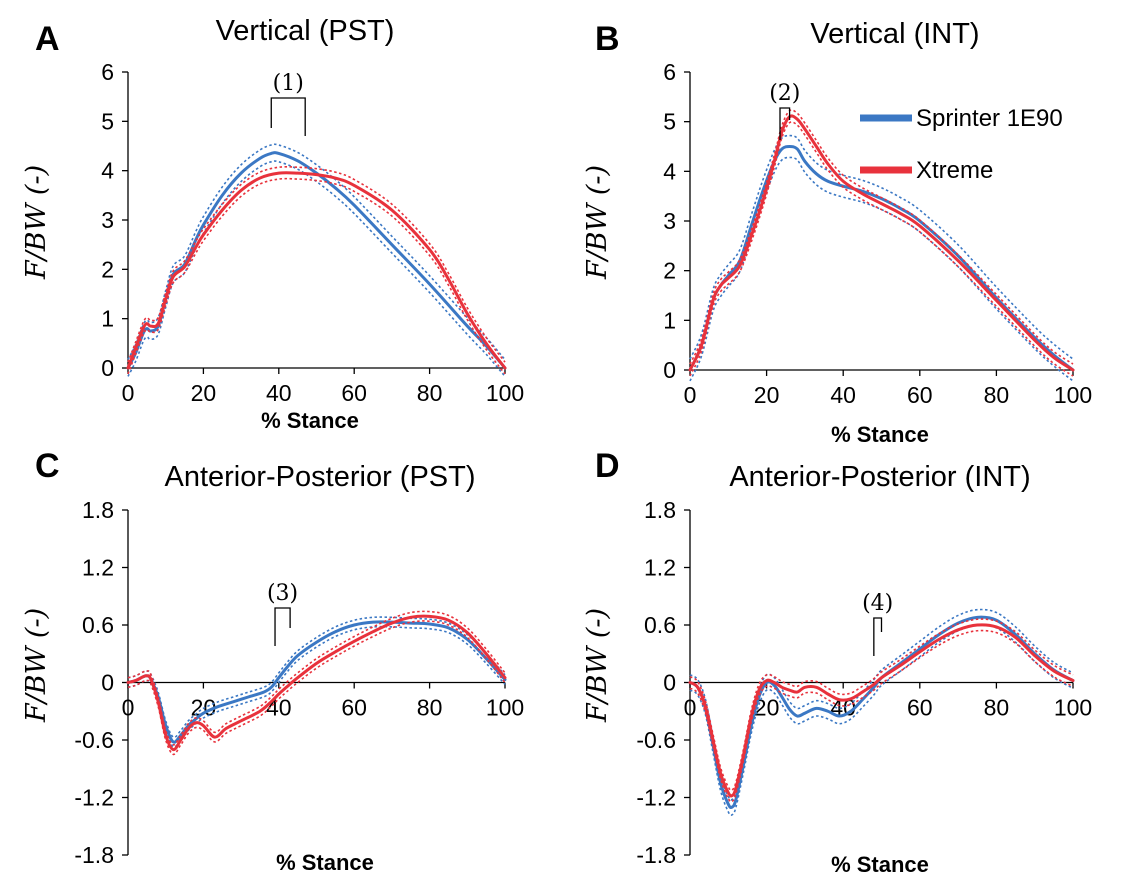 This screenshot has height=880, width=1130. I want to click on significance-label: (3), so click(282, 593).